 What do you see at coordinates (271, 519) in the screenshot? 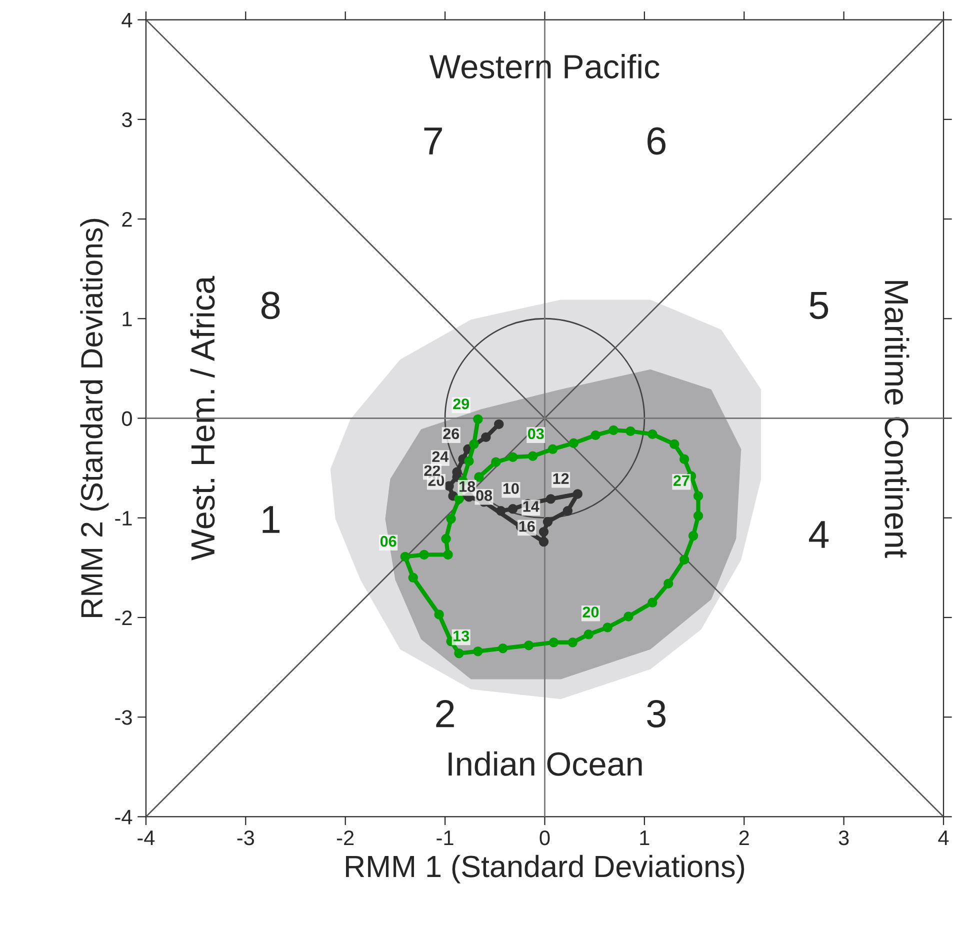
I see `annotation: 1` at bounding box center [271, 519].